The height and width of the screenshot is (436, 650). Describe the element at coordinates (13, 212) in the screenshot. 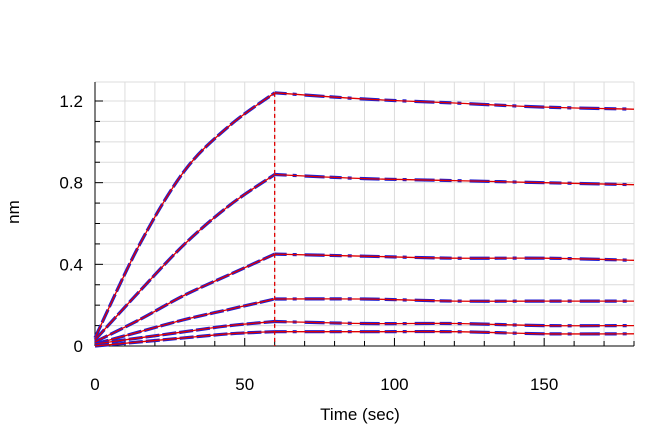

I see `y-axis-title: nm` at that location.